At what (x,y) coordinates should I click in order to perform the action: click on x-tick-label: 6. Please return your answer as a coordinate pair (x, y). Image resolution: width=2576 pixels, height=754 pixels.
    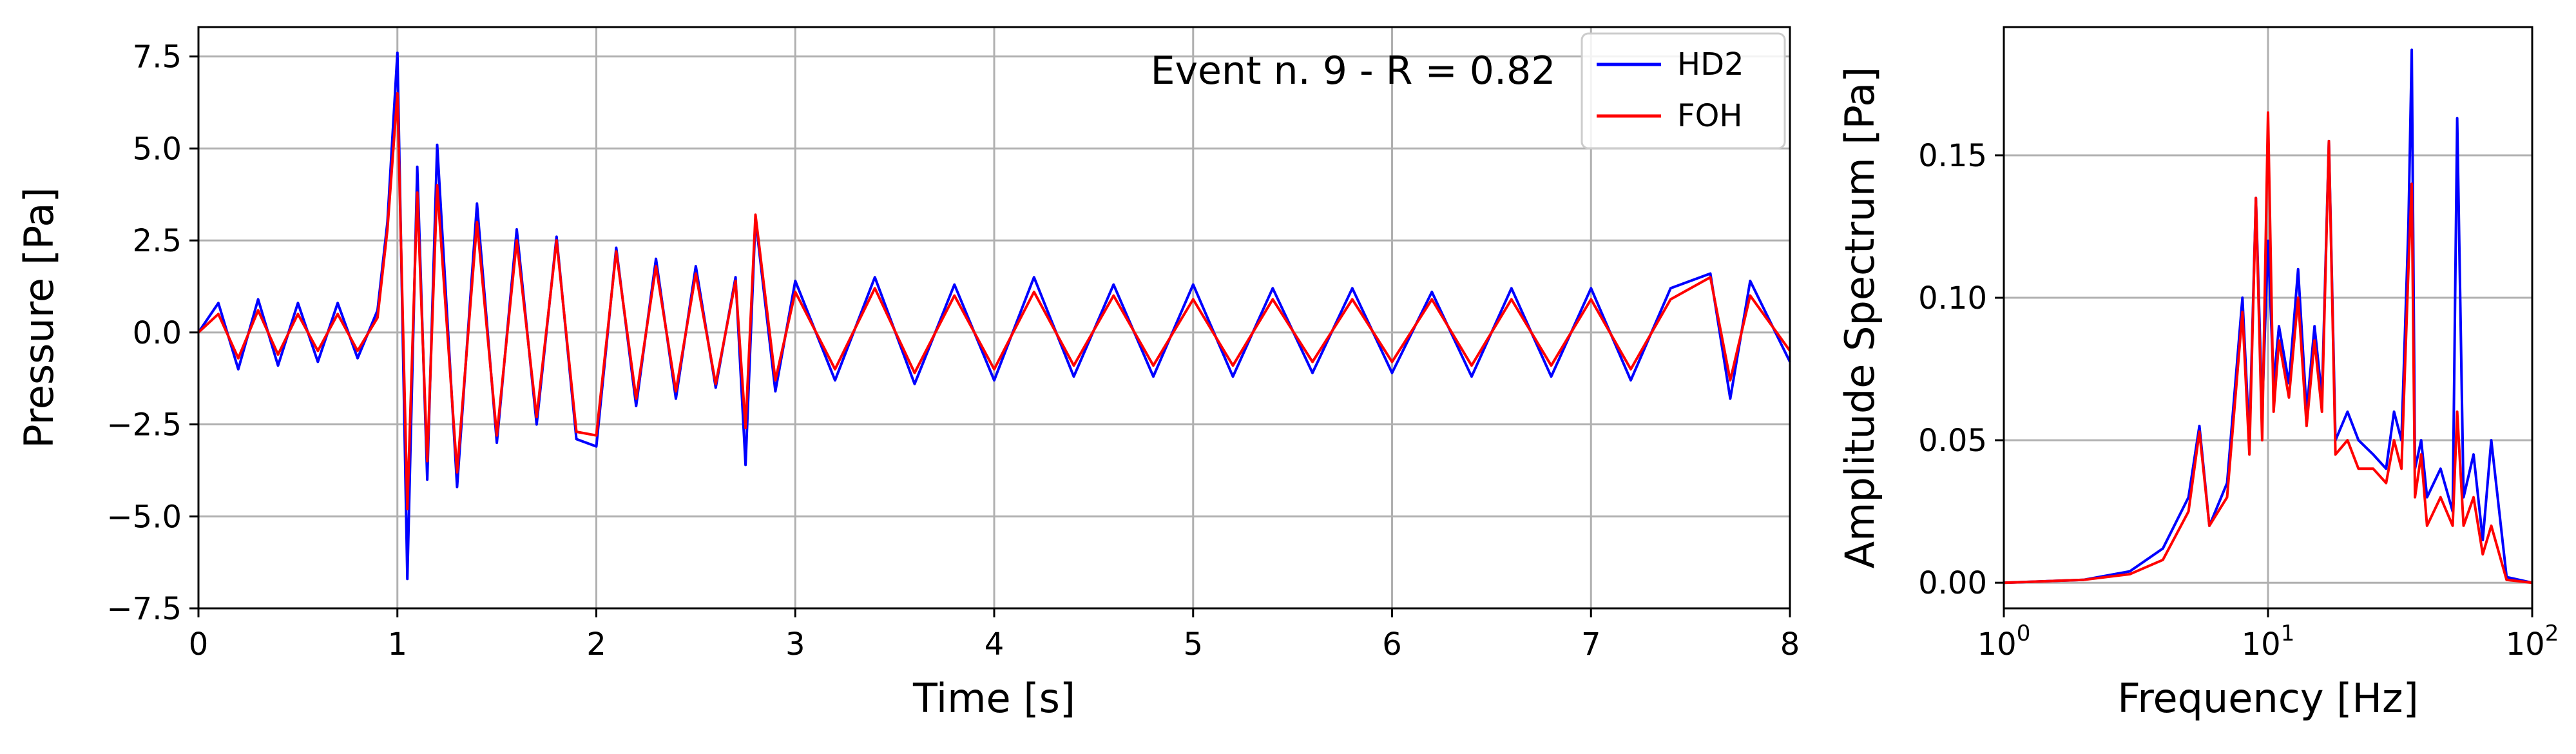
    Looking at the image, I should click on (1392, 644).